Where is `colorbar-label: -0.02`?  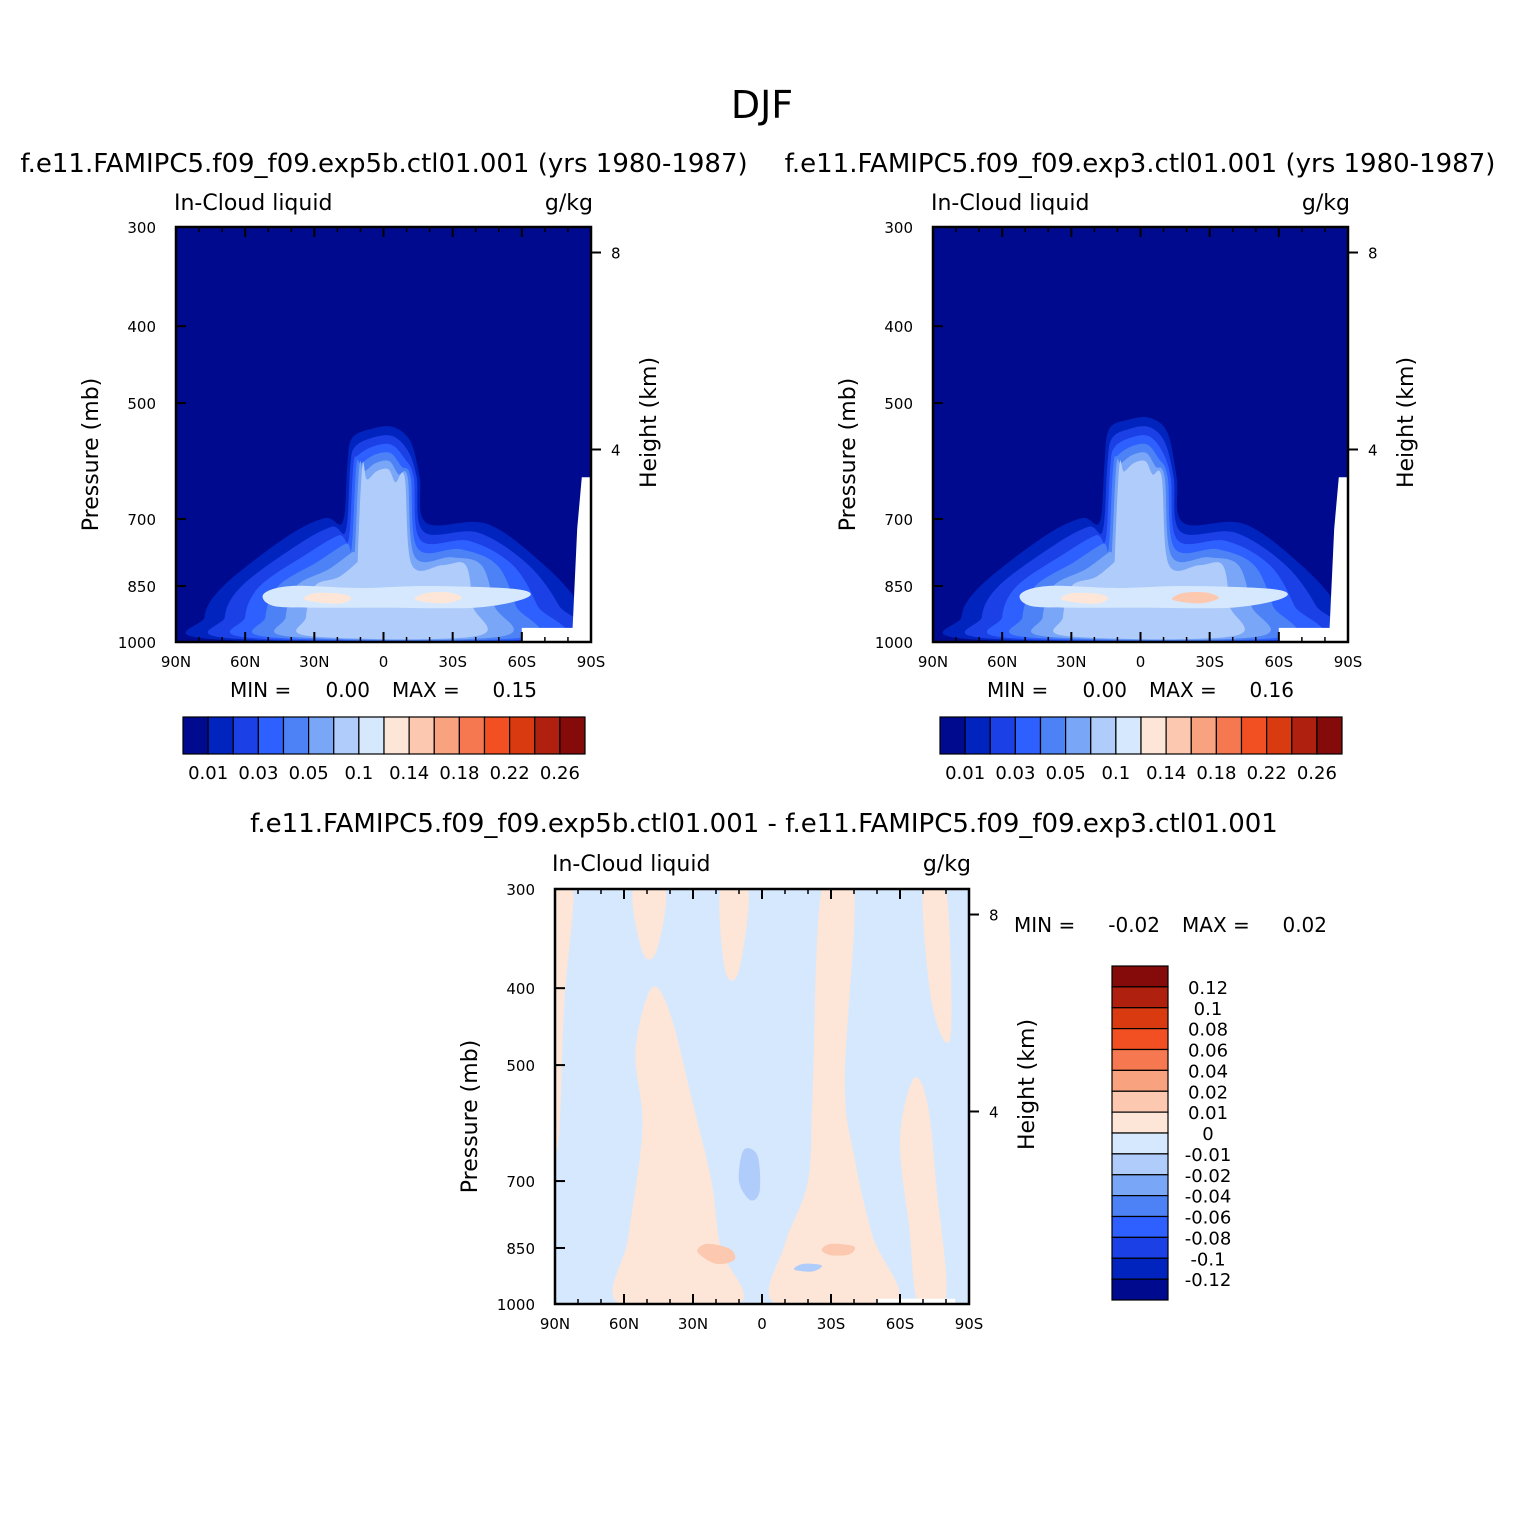 colorbar-label: -0.02 is located at coordinates (1208, 1176).